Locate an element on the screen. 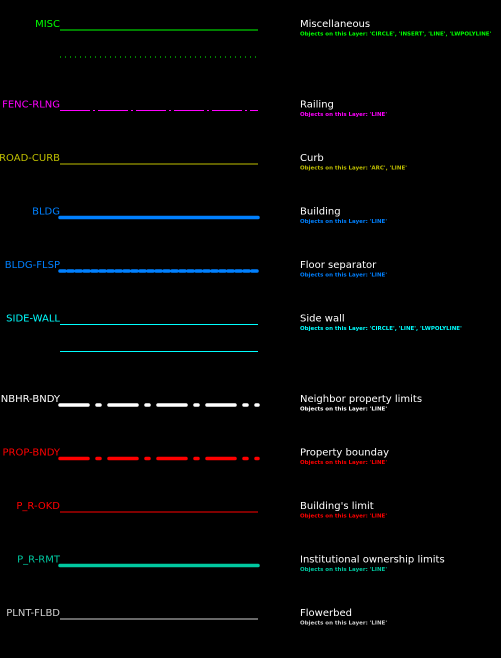 The width and height of the screenshot is (501, 658). layer-description: Institutional ownership limits is located at coordinates (372, 560).